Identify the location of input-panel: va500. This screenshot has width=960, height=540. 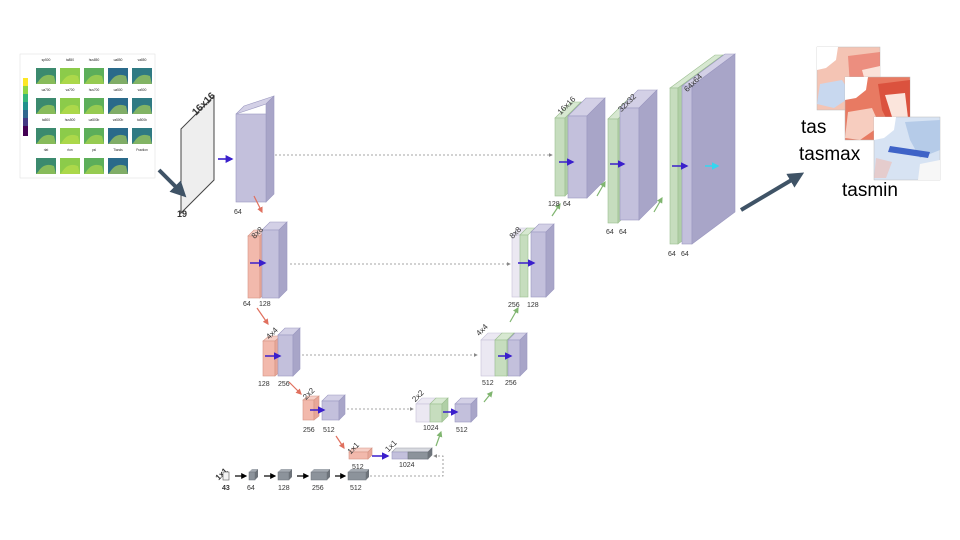
(142, 101).